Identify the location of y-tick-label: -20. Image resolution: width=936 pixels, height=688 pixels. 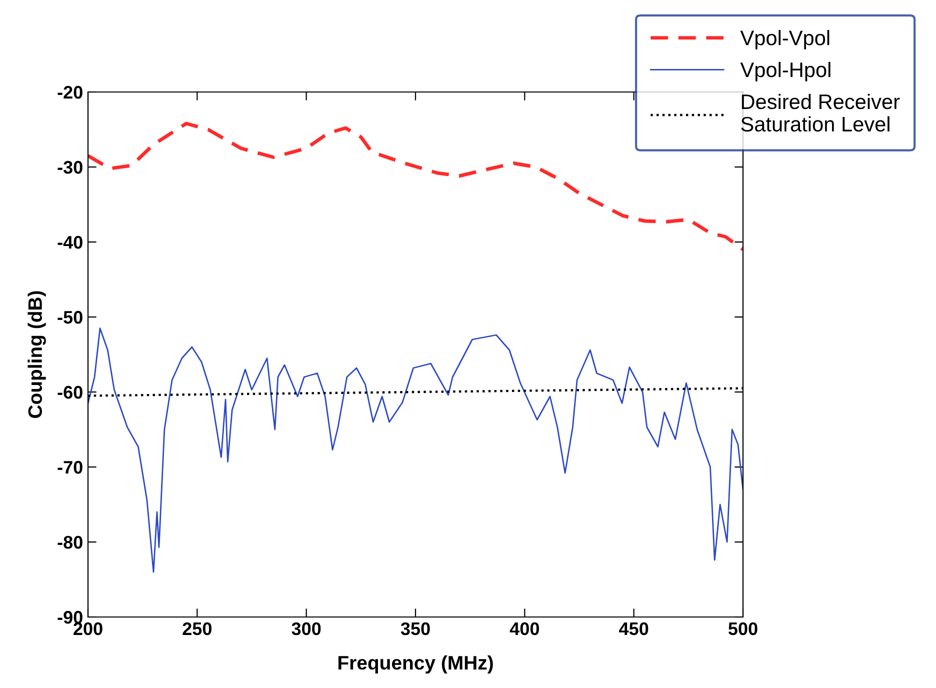
(70, 92).